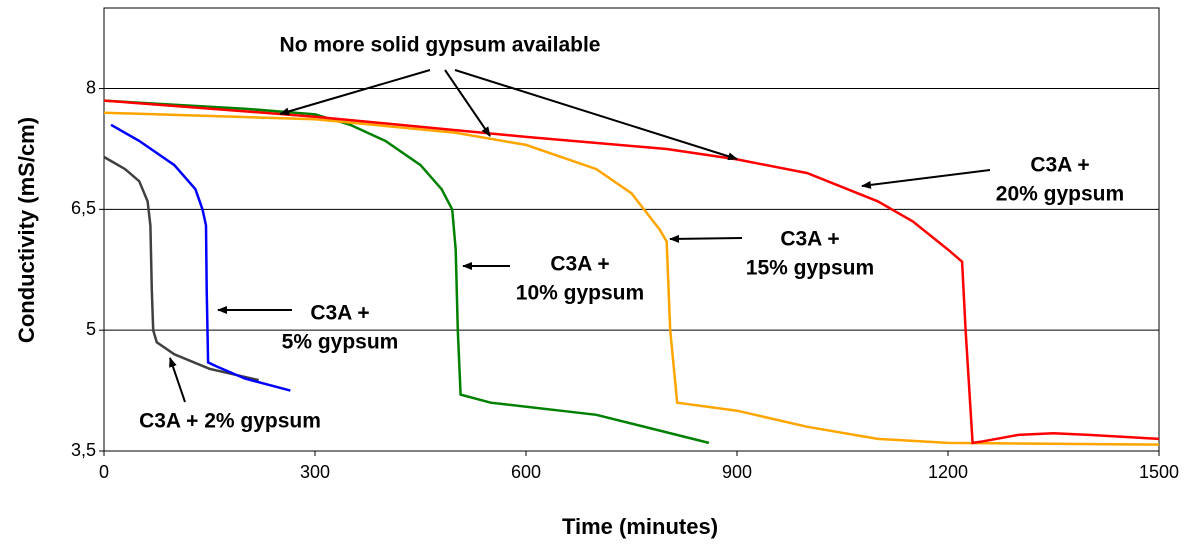 This screenshot has width=1197, height=557. What do you see at coordinates (640, 526) in the screenshot?
I see `x-axis-title: Time (minutes)` at bounding box center [640, 526].